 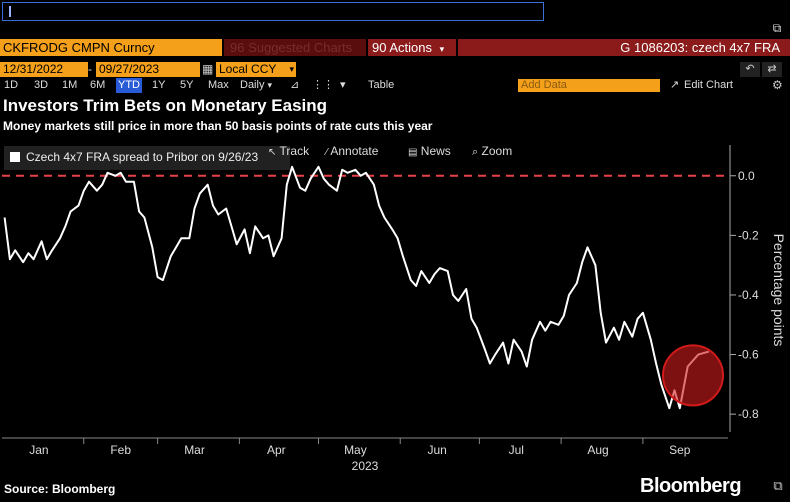 What do you see at coordinates (746, 176) in the screenshot?
I see `y-tick-label: 0.0` at bounding box center [746, 176].